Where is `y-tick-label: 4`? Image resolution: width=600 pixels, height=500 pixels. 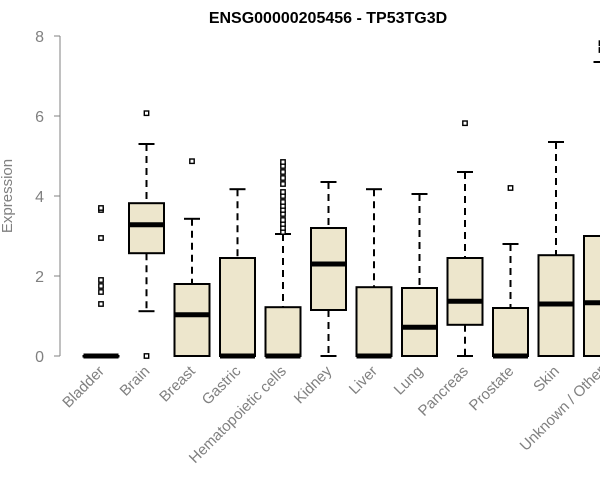 y-tick-label: 4 is located at coordinates (39, 197).